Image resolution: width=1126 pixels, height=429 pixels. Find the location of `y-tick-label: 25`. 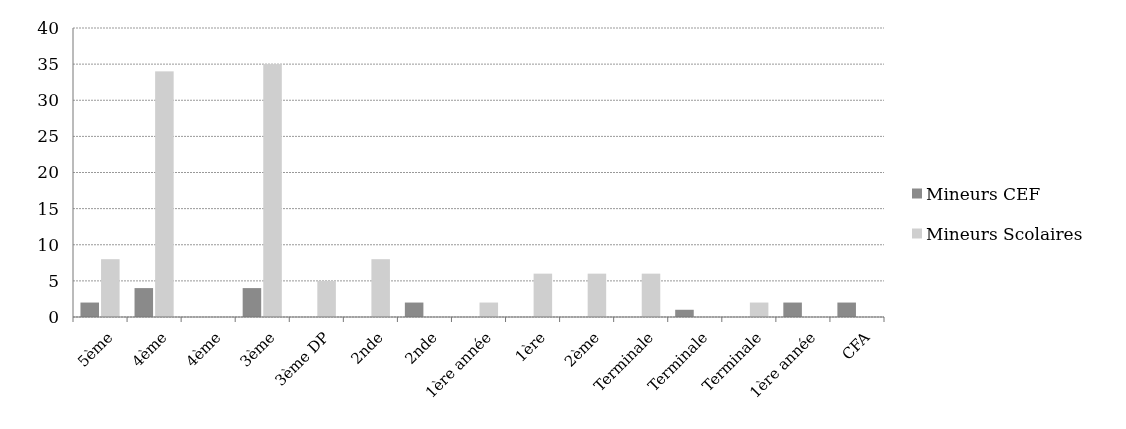

y-tick-label: 25 is located at coordinates (48, 136).